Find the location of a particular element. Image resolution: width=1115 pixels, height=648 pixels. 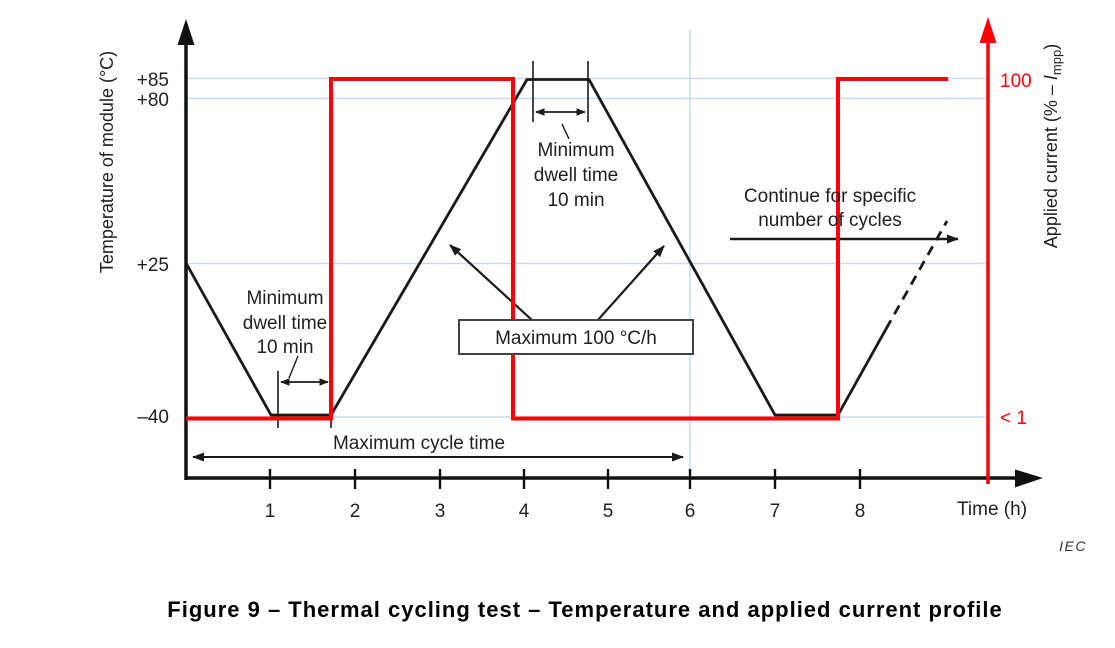

tick-plus25: +25 is located at coordinates (153, 265).